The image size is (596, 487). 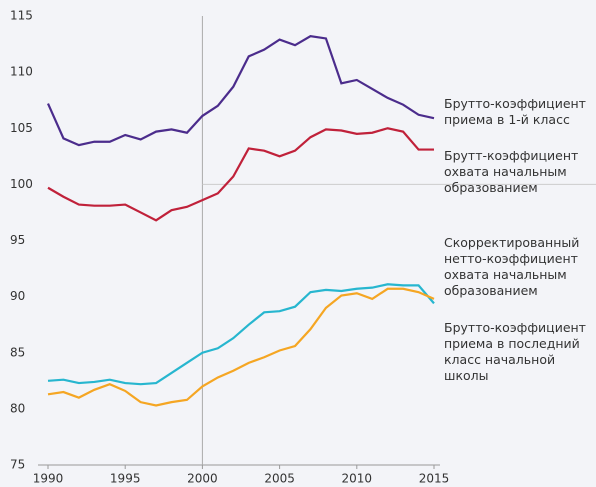 I want to click on y-tick-label: 90, so click(x=17, y=296).